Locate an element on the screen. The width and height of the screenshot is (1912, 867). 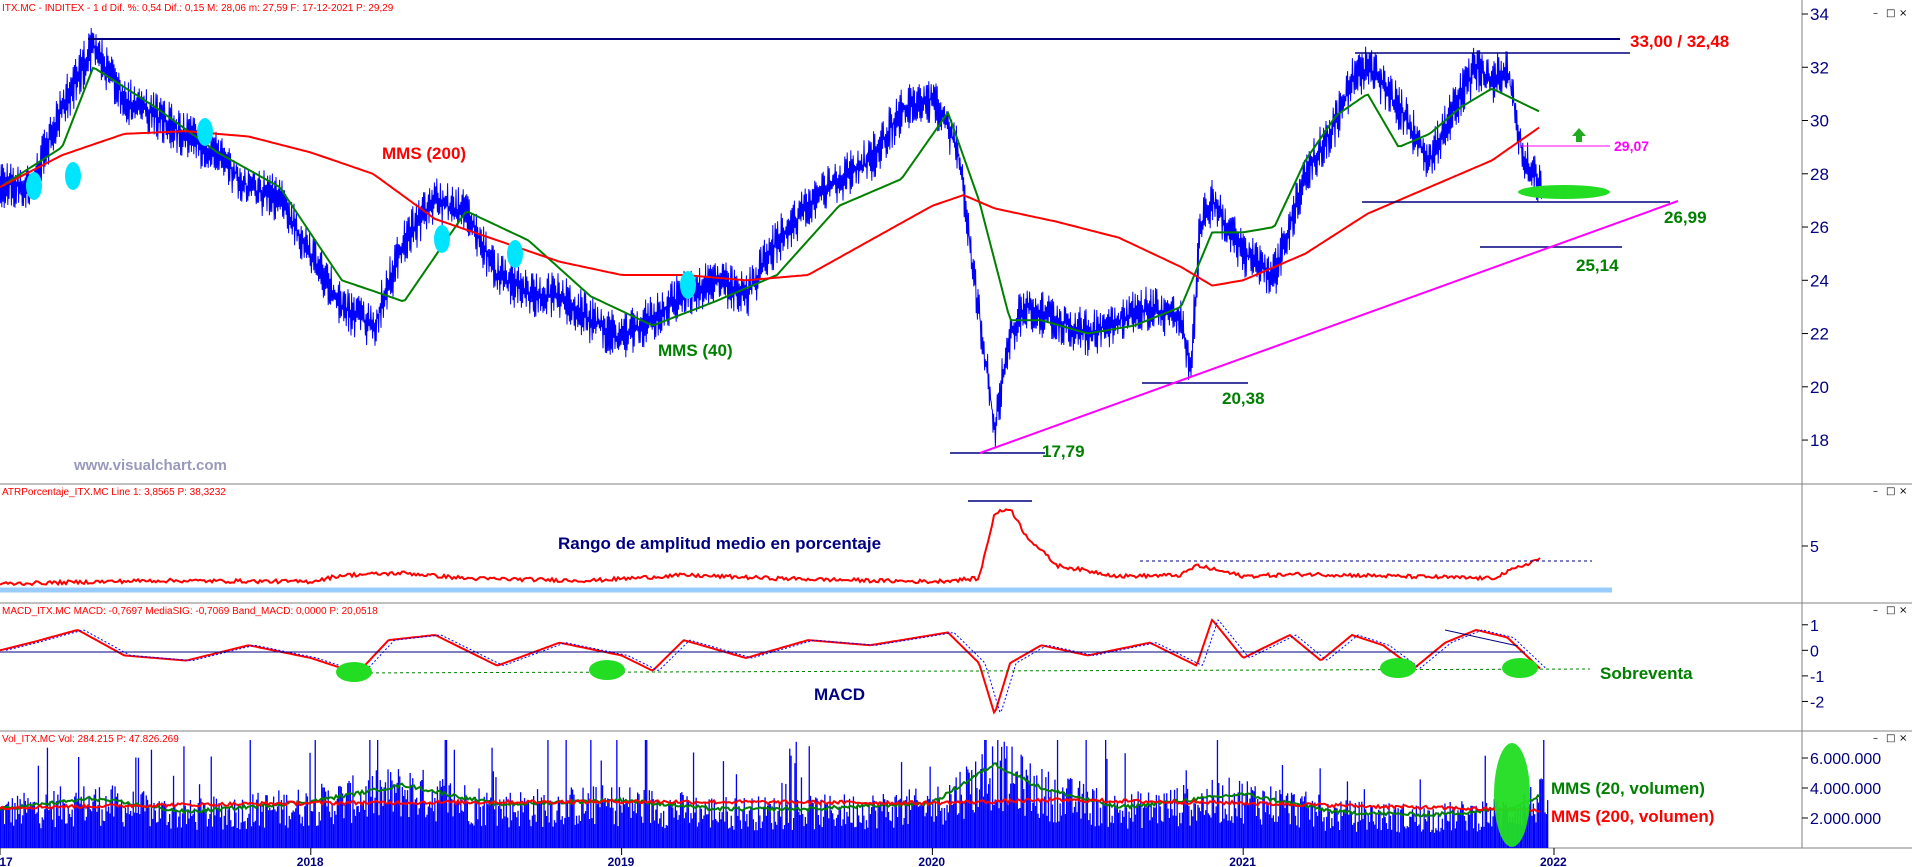
price-panel-controls: – □ × is located at coordinates (1890, 13).